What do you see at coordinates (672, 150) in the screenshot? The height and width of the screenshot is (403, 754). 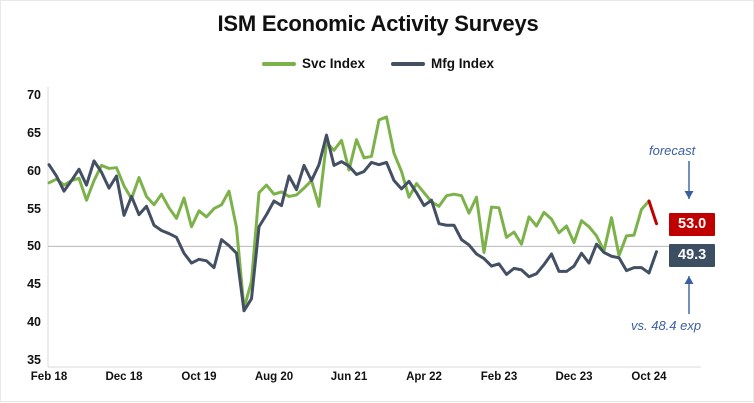 I see `forecast-annotation: forecast` at bounding box center [672, 150].